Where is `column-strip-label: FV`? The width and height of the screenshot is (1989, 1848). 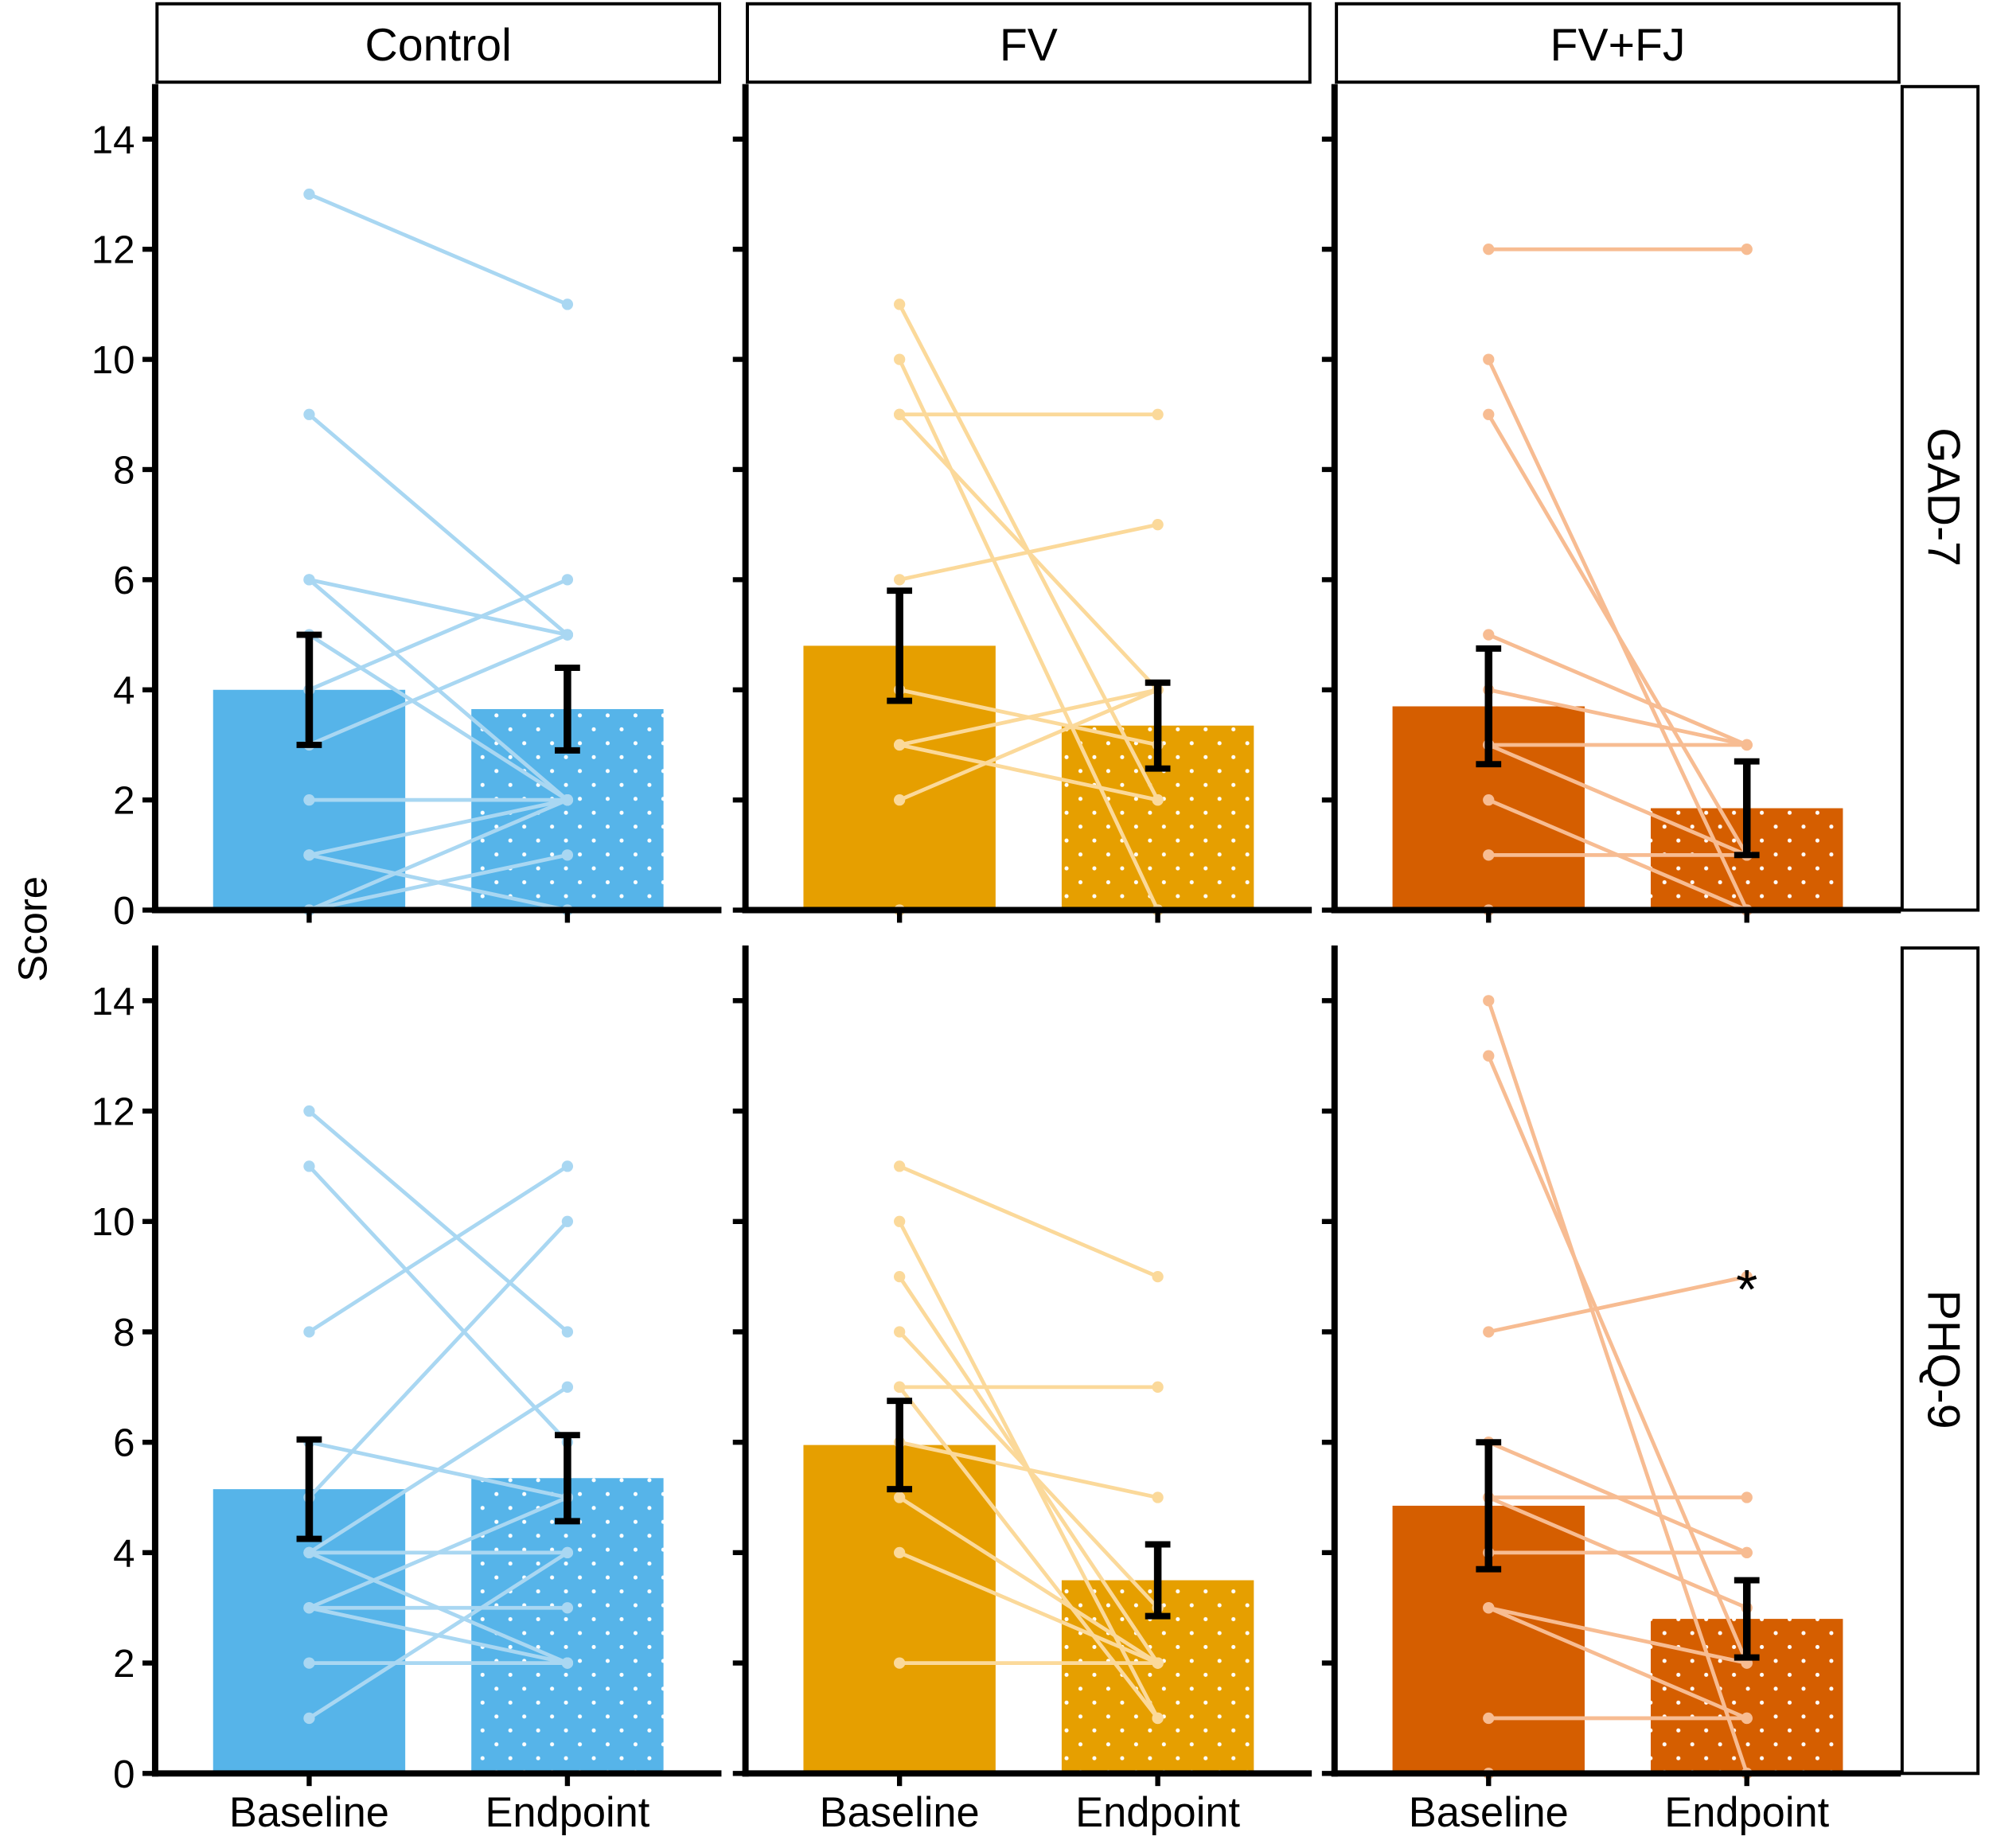 column-strip-label: FV is located at coordinates (1029, 45).